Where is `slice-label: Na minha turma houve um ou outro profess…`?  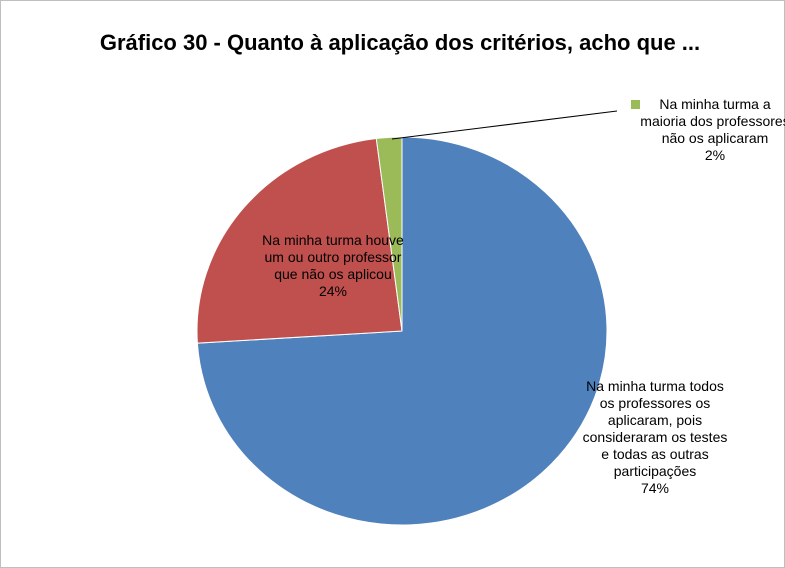 slice-label: Na minha turma houve um ou outro profess… is located at coordinates (333, 266).